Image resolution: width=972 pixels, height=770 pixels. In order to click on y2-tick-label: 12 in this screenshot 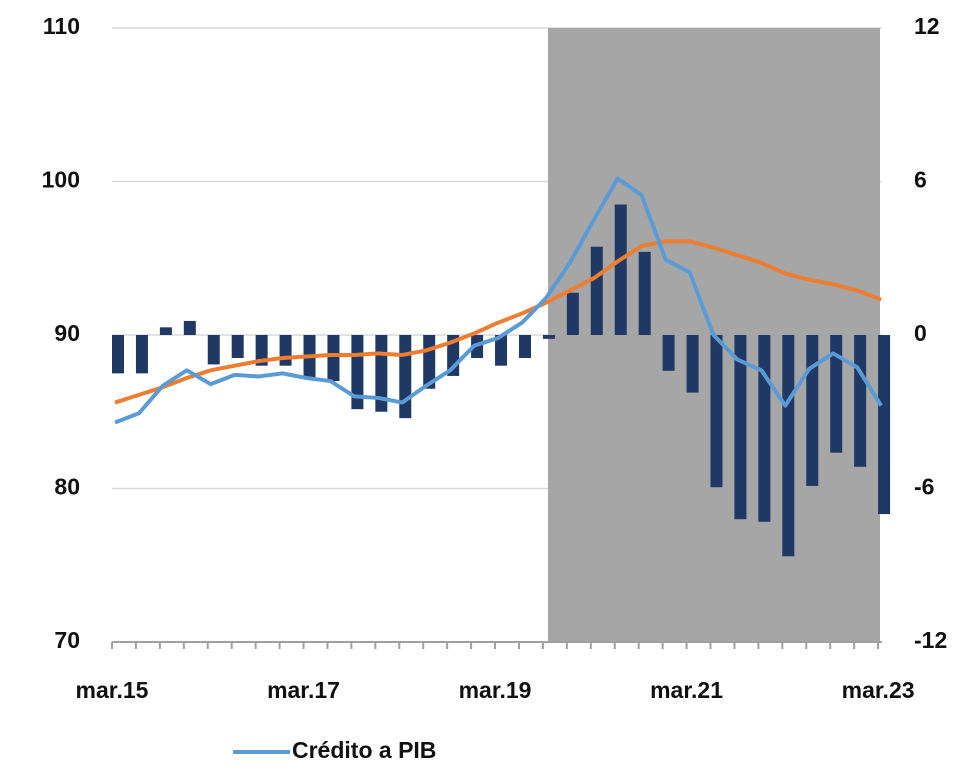, I will do `click(927, 26)`.